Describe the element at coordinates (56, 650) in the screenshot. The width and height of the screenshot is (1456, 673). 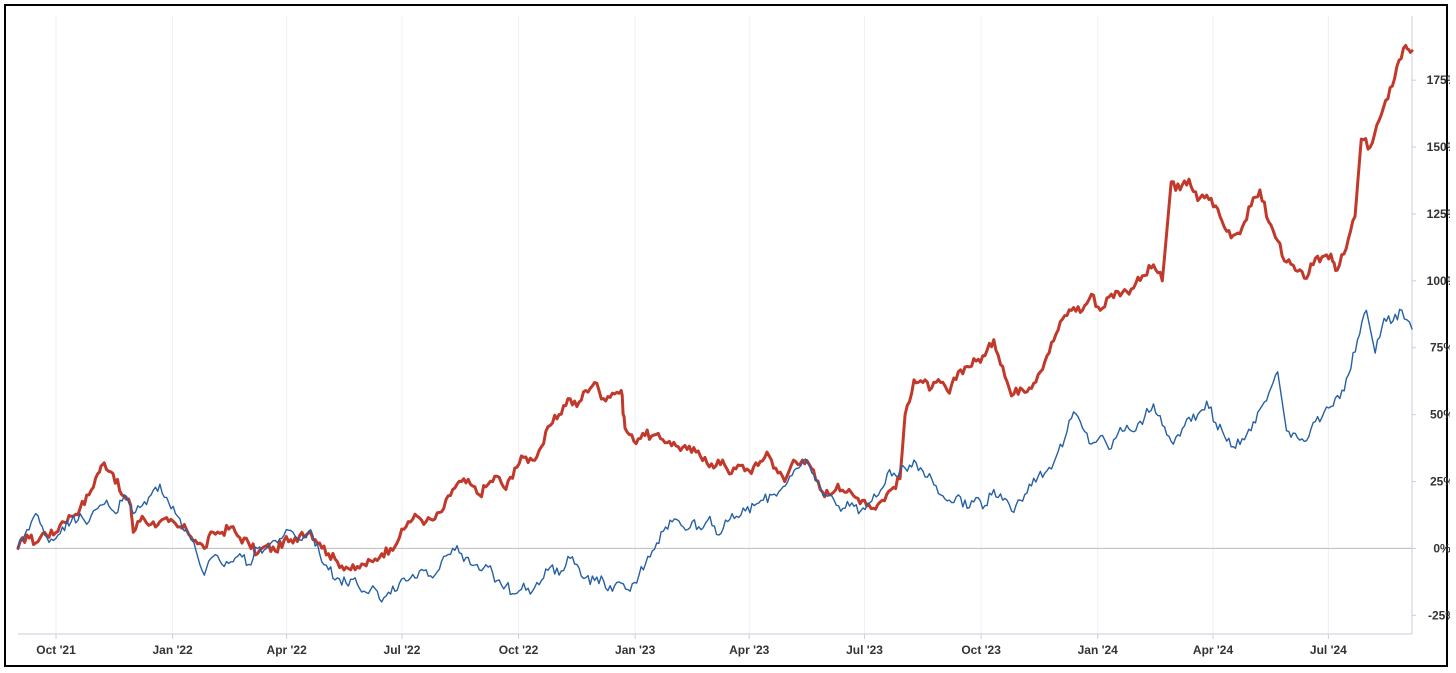
I see `x-tick-label: Oct '21` at that location.